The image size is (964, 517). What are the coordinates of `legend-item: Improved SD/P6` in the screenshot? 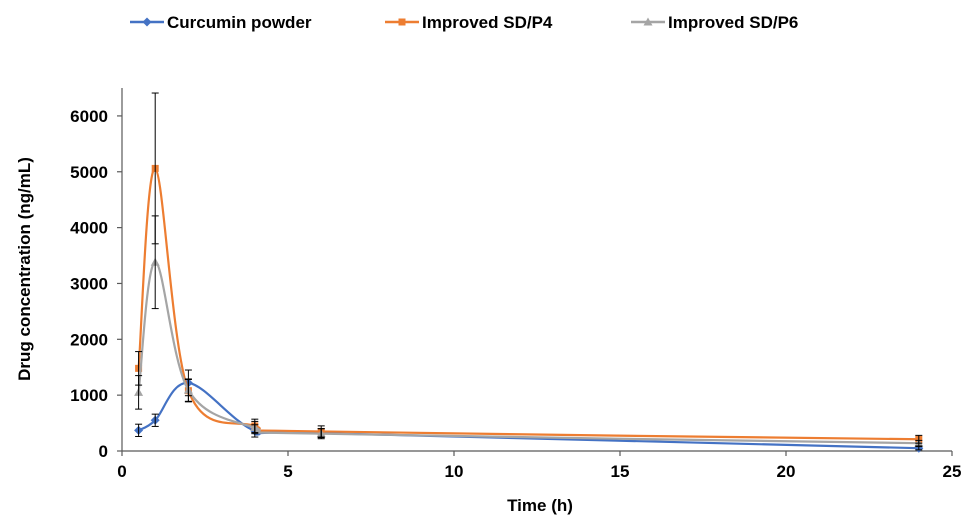 It's located at (714, 22).